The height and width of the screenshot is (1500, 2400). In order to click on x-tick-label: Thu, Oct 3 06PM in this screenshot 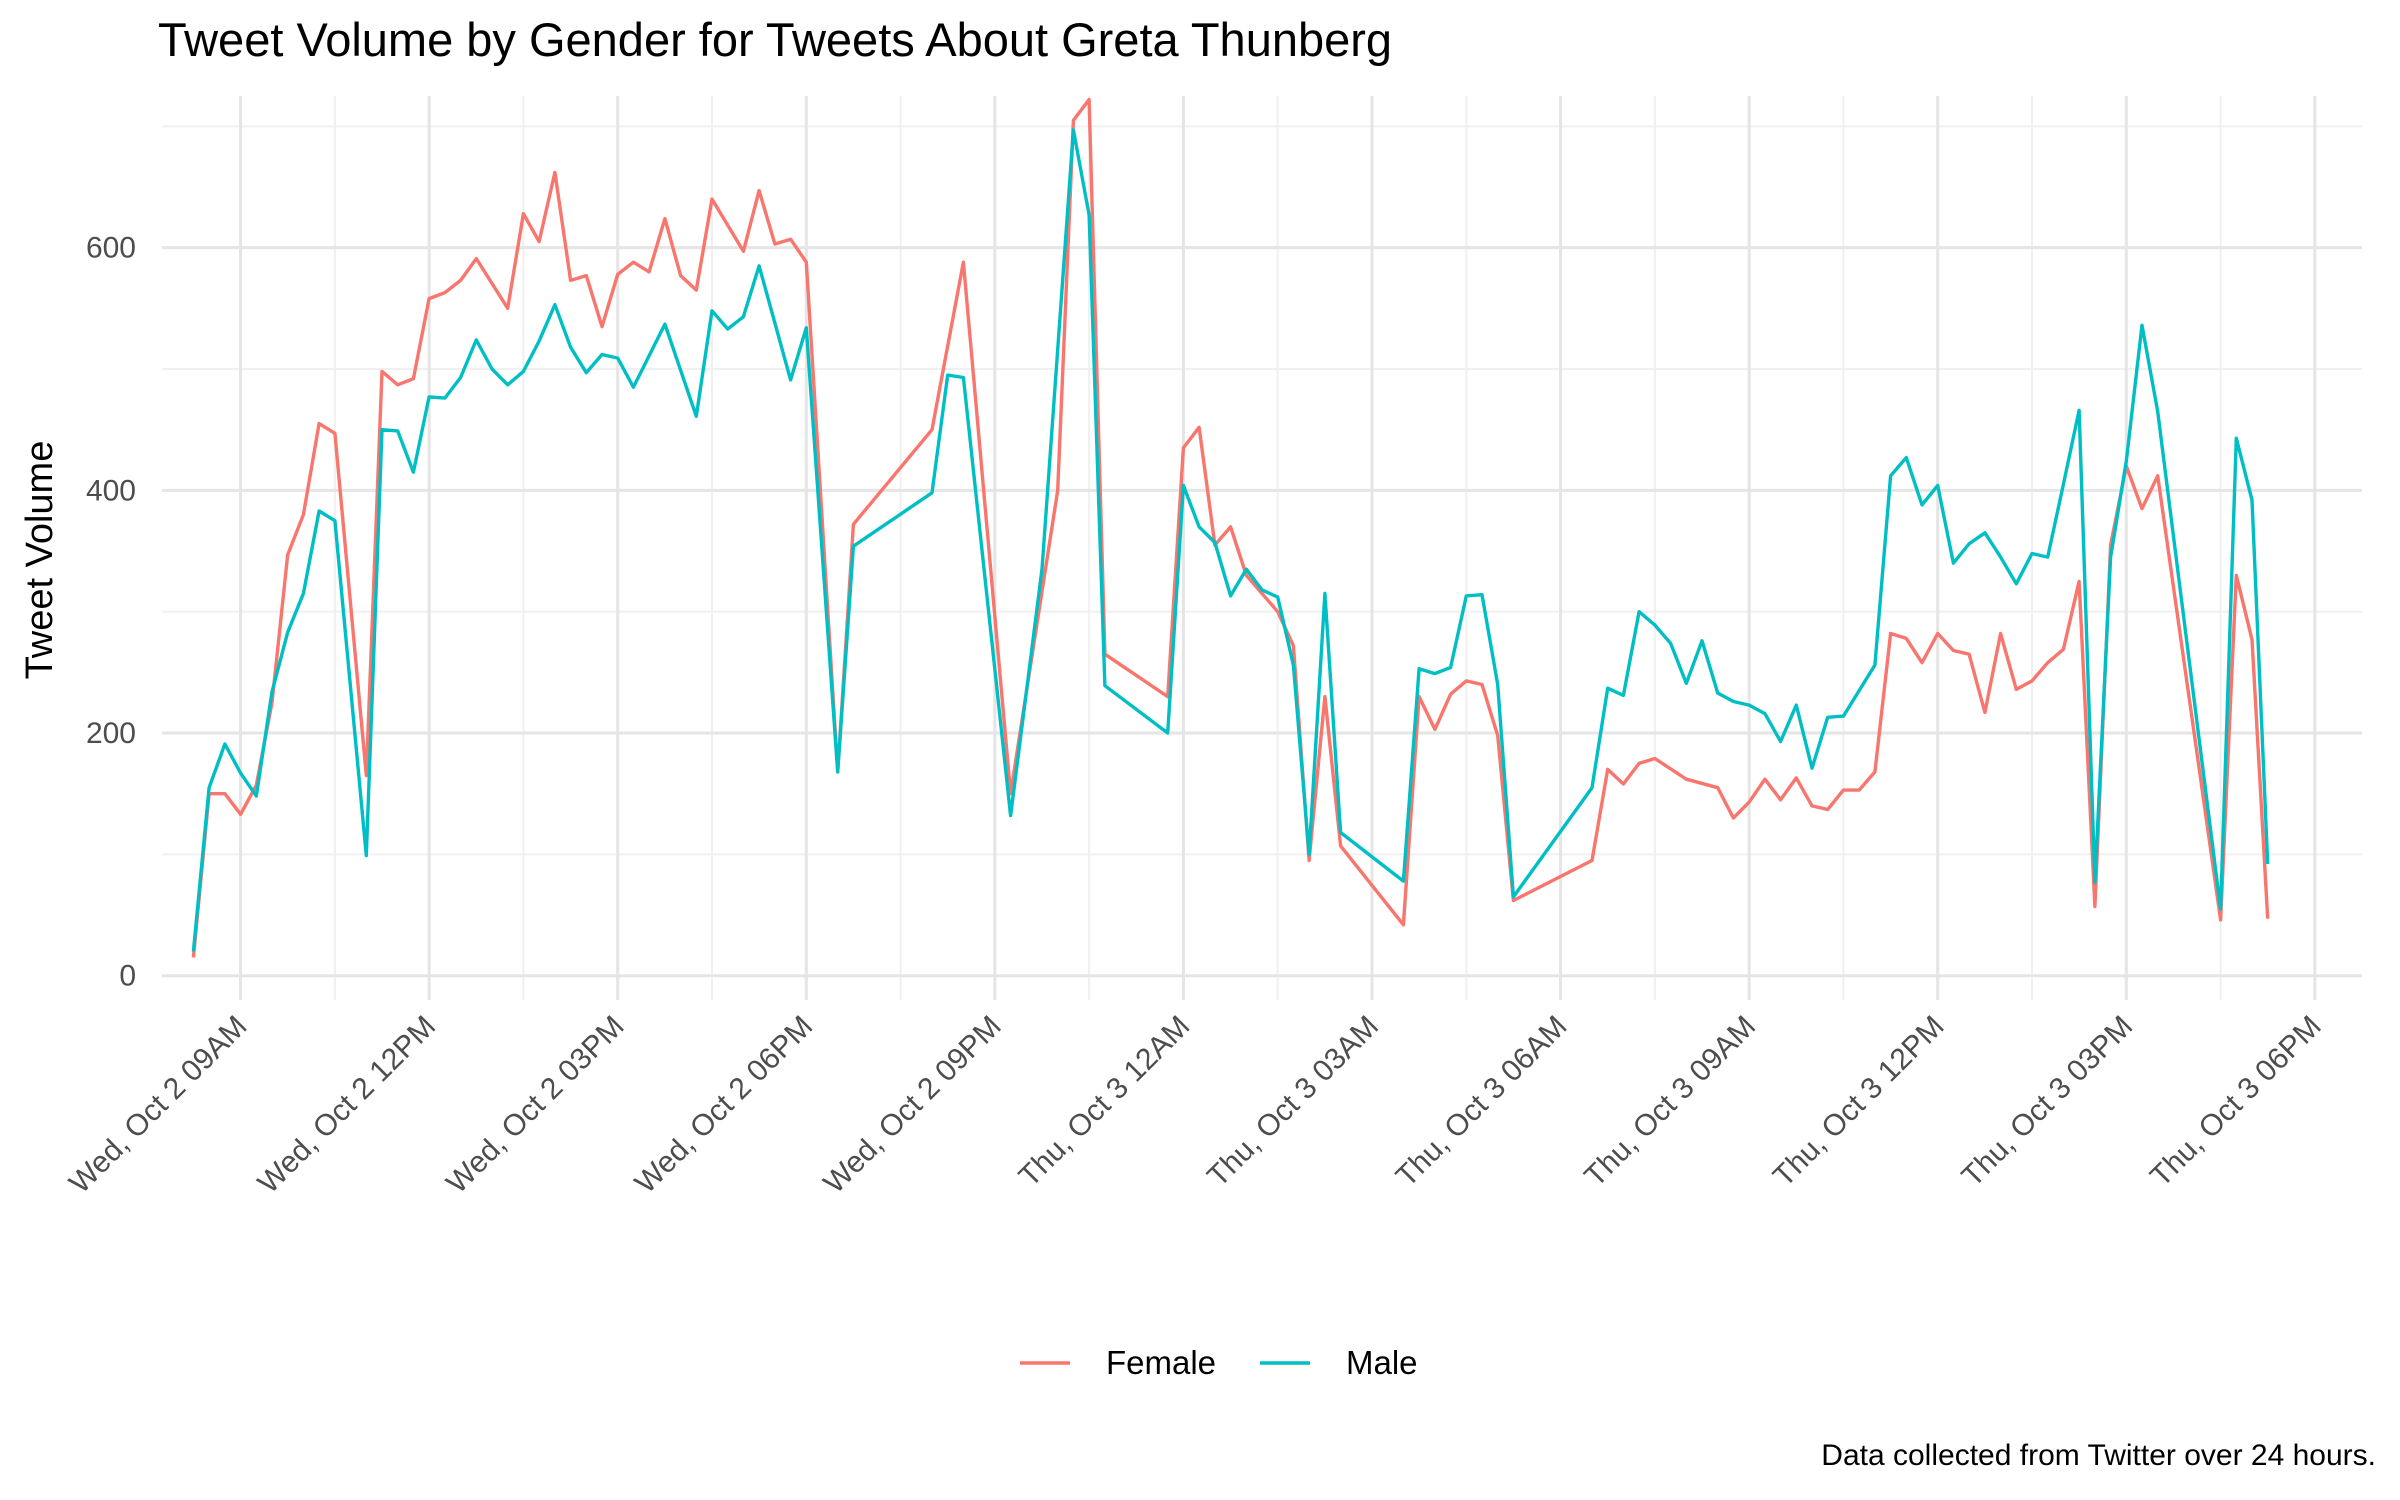, I will do `click(2236, 1102)`.